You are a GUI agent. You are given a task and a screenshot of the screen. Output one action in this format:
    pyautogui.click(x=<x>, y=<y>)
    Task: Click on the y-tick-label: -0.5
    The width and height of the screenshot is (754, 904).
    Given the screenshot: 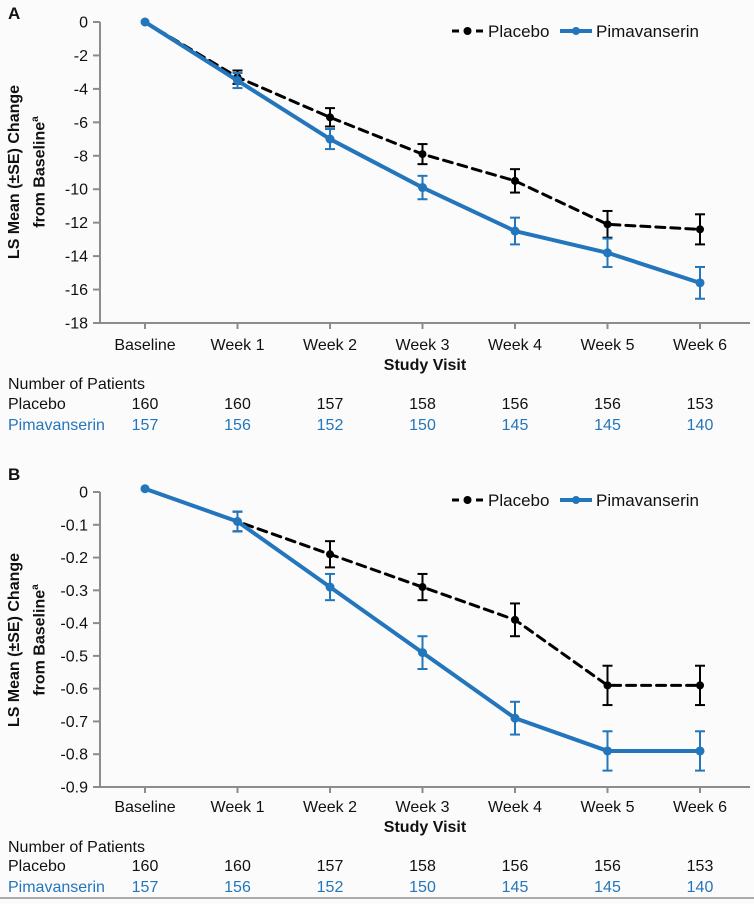 What is the action you would take?
    pyautogui.click(x=74, y=656)
    